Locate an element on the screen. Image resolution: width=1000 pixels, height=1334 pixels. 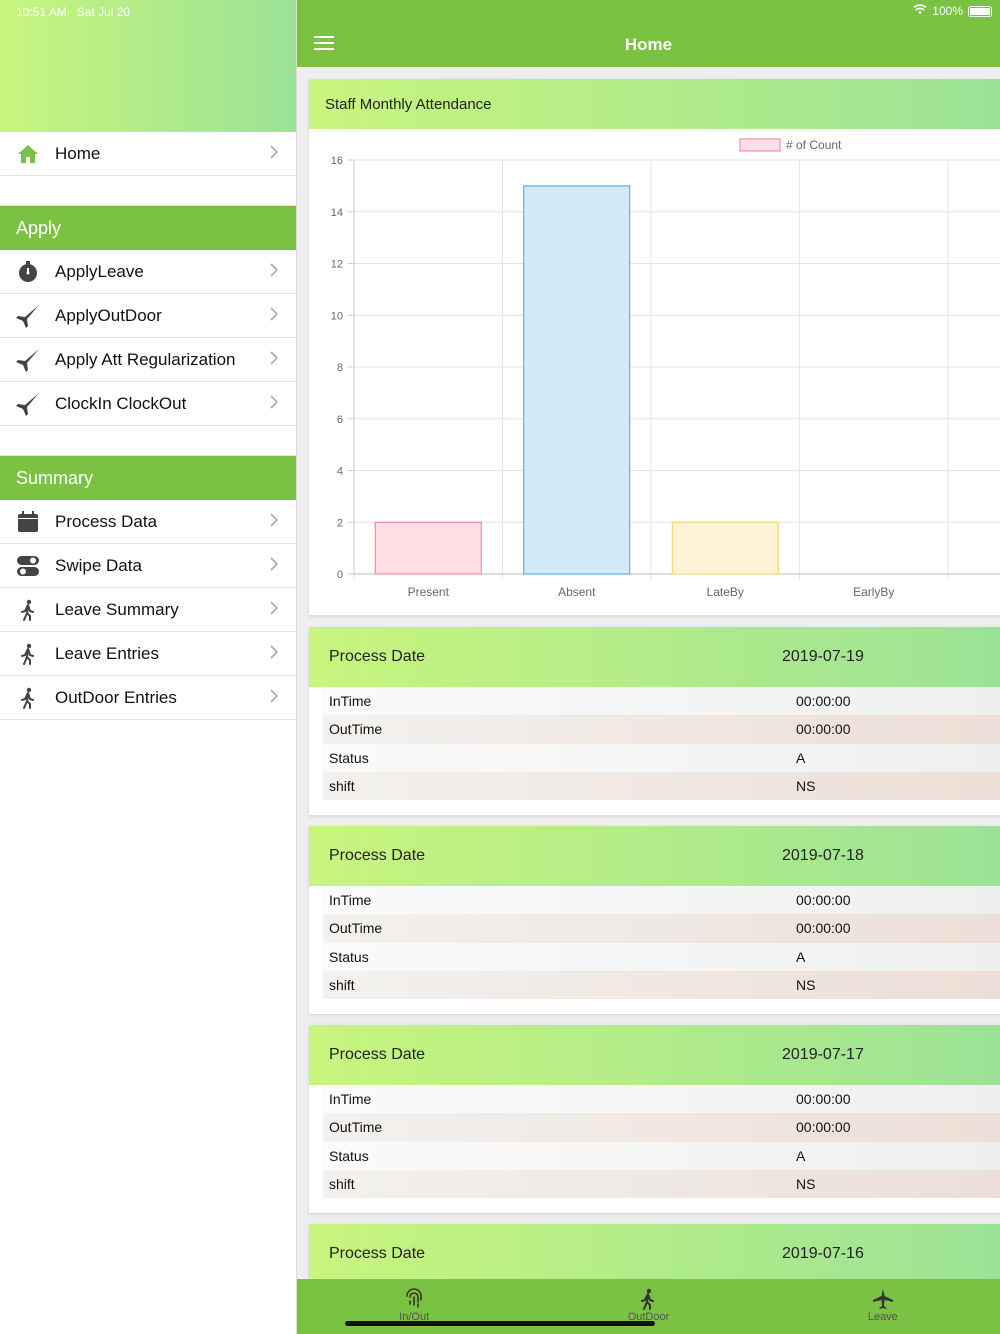
y-tick-label: 4 is located at coordinates (340, 472).